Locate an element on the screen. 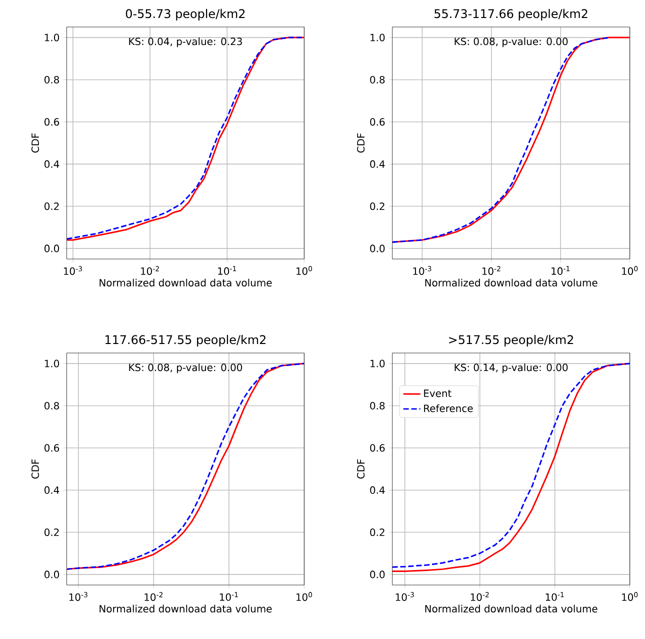 The width and height of the screenshot is (645, 639). annotation: KS: 0.14, p-value: 0.00 is located at coordinates (511, 368).